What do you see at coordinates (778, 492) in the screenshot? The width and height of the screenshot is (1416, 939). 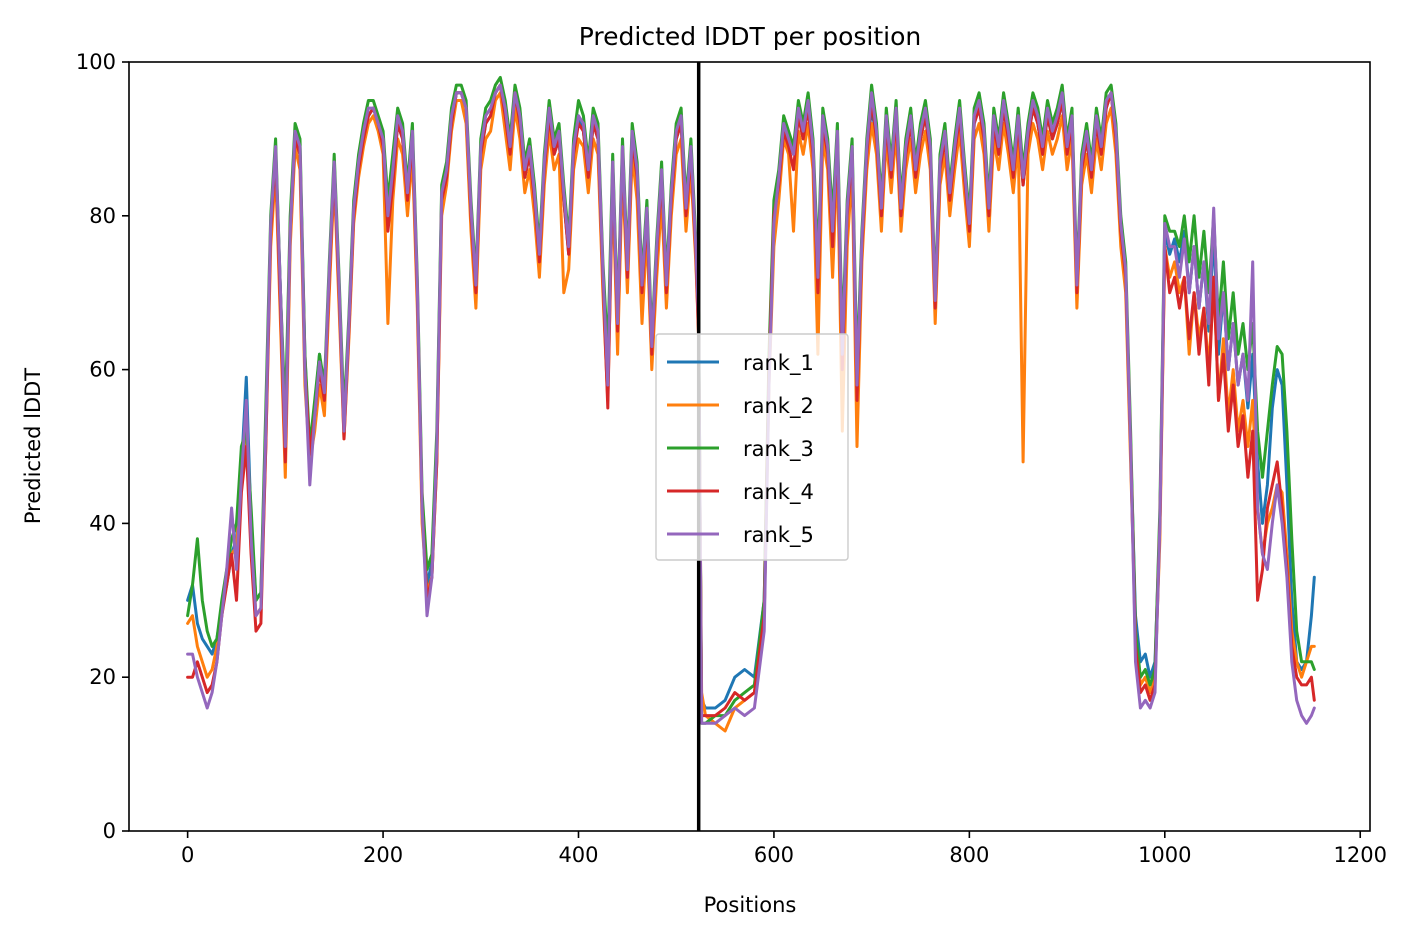 I see `legend-label-rank_4: rank_4` at bounding box center [778, 492].